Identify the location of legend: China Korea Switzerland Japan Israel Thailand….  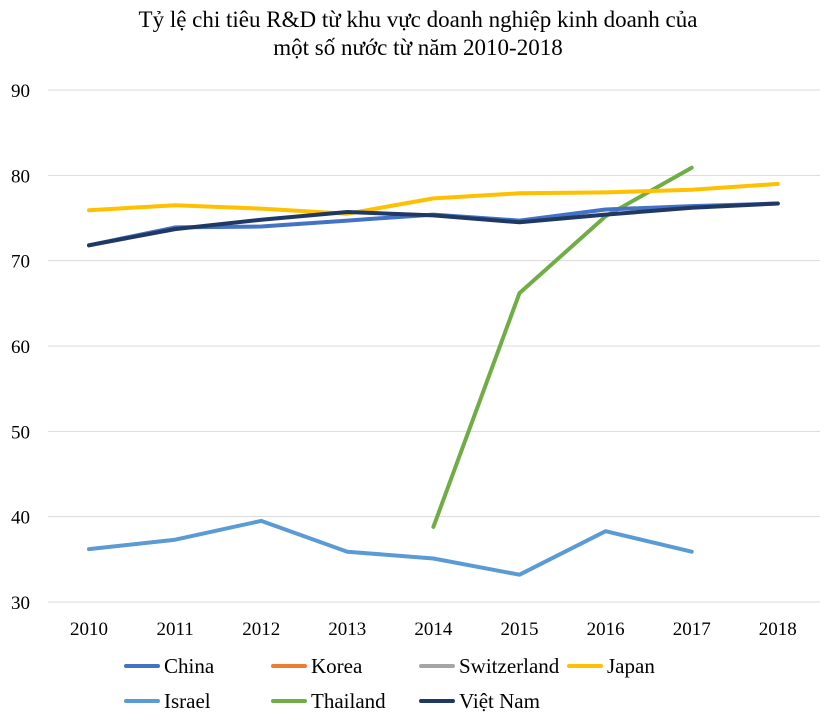
(418, 687).